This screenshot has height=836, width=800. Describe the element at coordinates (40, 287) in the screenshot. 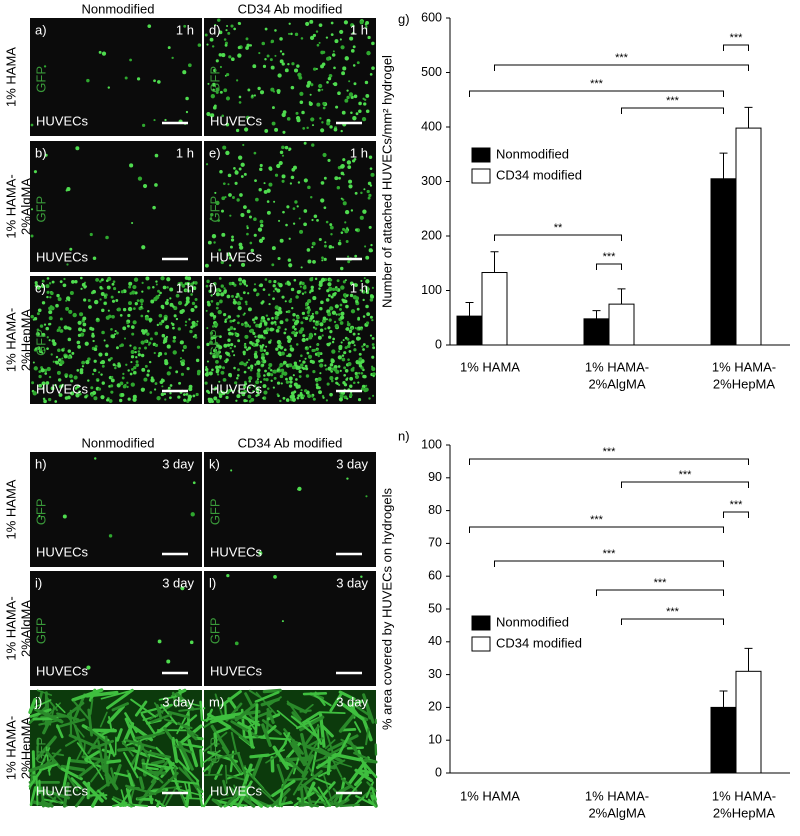

I see `panel-label: c)` at that location.